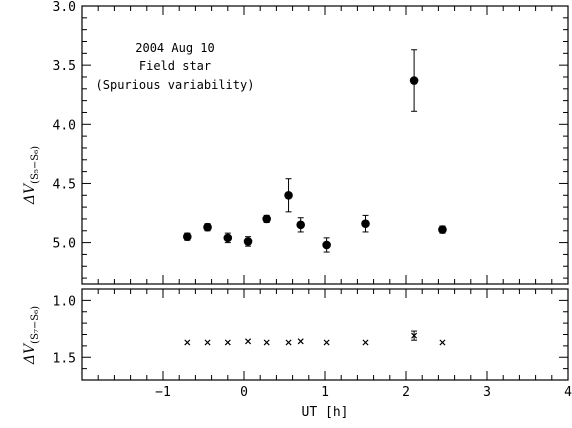 This screenshot has width=572, height=428. What do you see at coordinates (363, 392) in the screenshot?
I see `bottom-x-tick-labels: −1 0 1 2 3 4` at bounding box center [363, 392].